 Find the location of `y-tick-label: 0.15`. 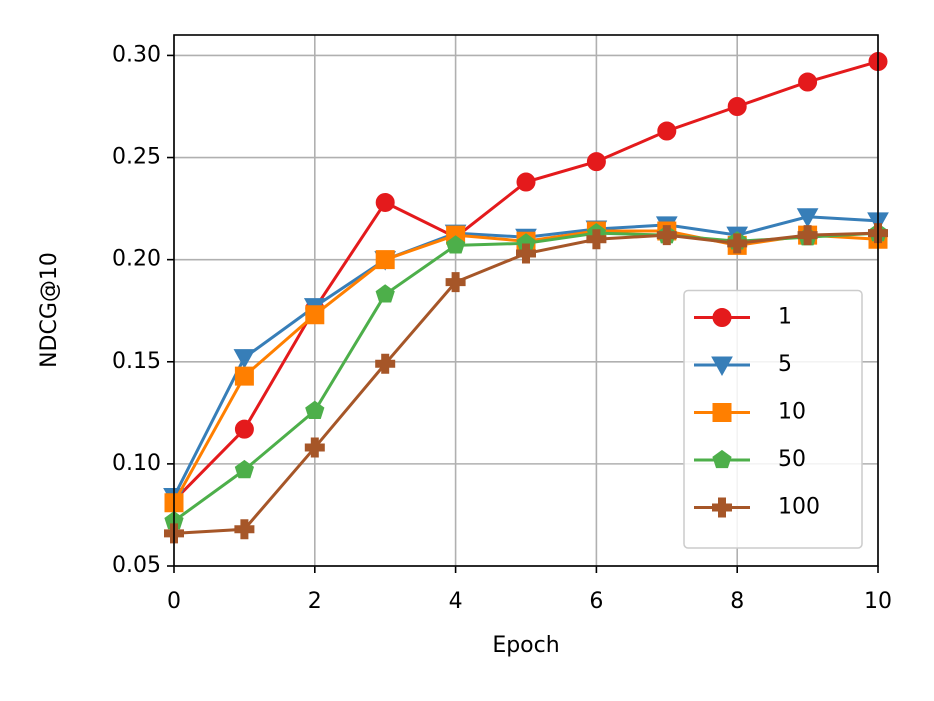

y-tick-label: 0.15 is located at coordinates (136, 361).